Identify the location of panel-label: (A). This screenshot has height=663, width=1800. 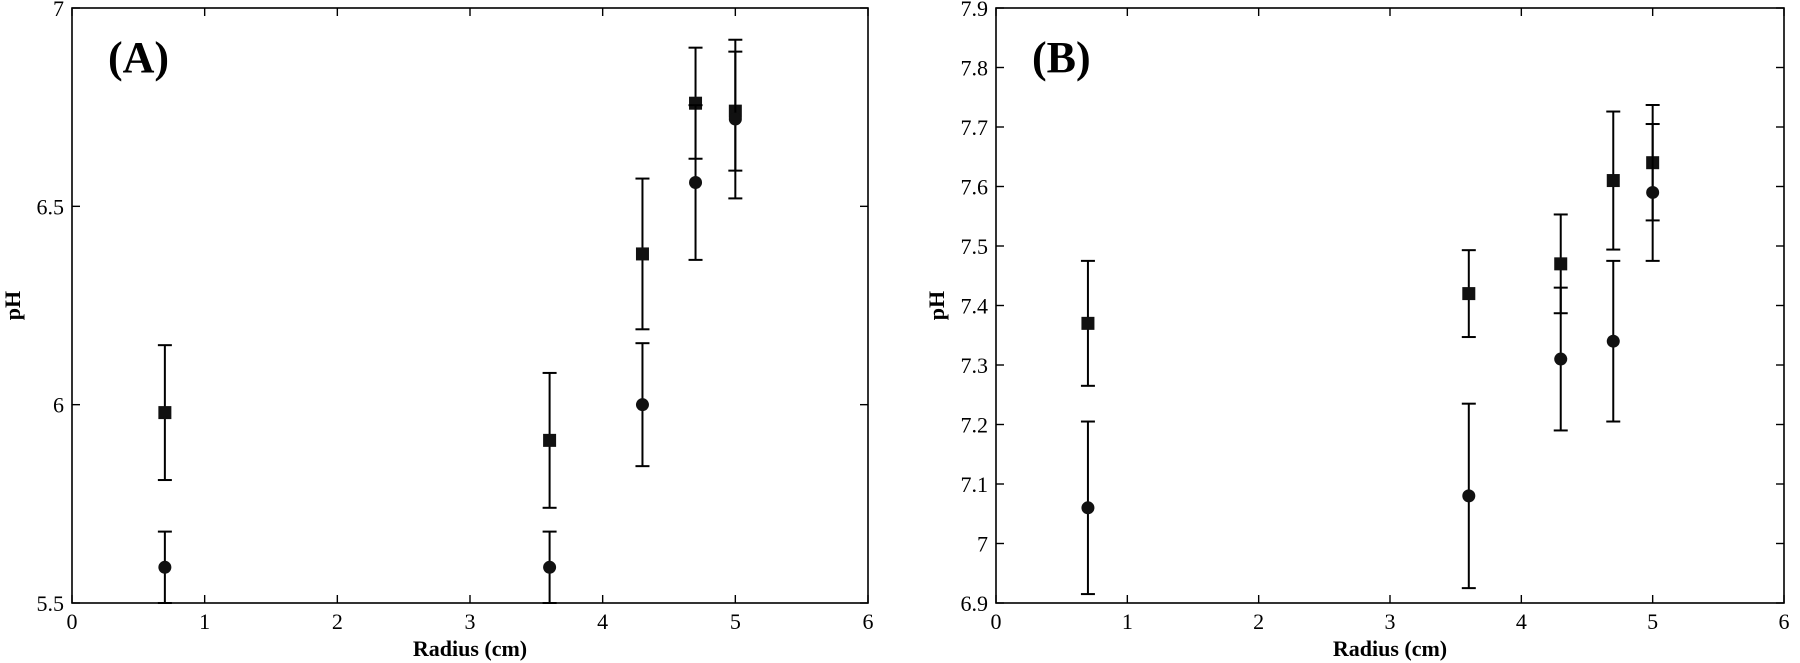
(138, 57).